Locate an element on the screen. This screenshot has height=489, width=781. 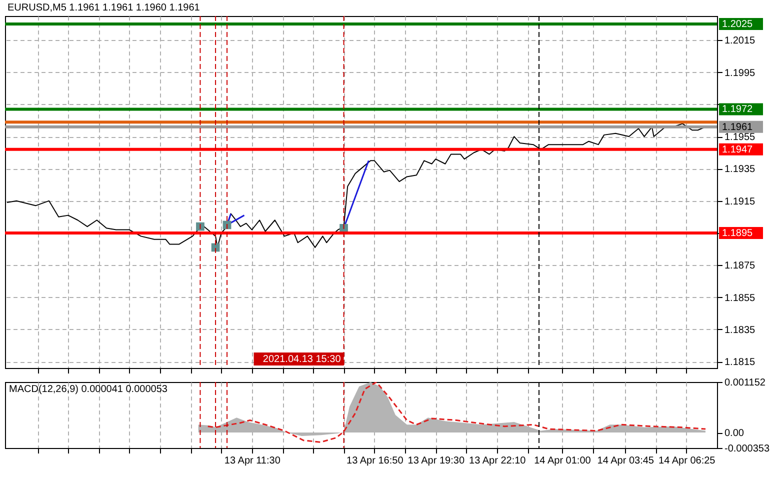
y-tick-label: 1.1915 is located at coordinates (740, 202).